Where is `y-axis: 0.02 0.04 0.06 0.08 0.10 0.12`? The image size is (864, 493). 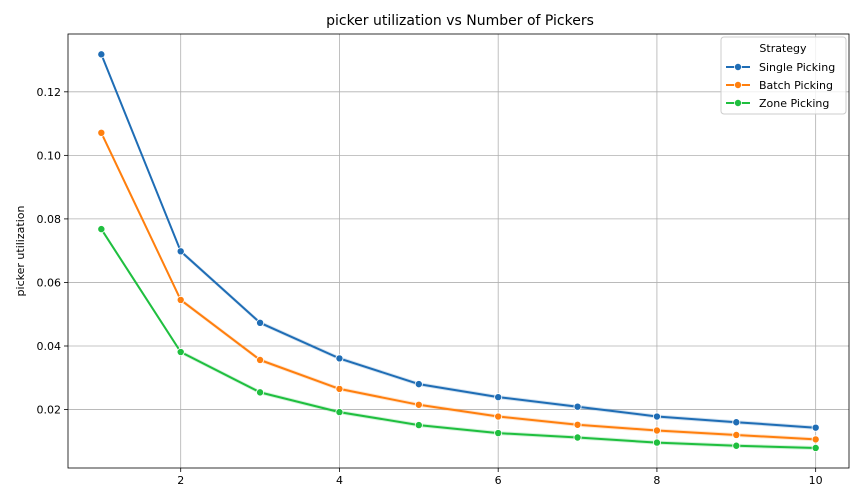 y-axis: 0.02 0.04 0.06 0.08 0.10 0.12 is located at coordinates (52, 251).